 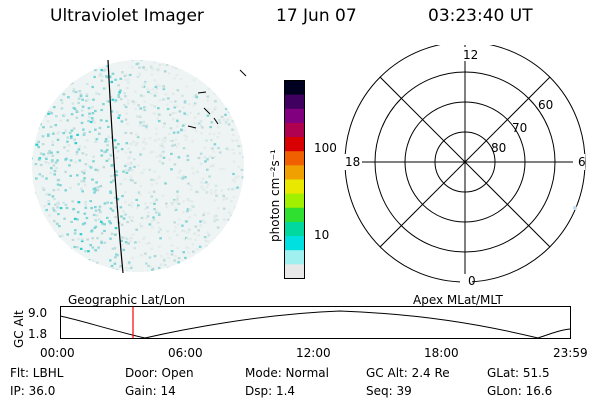 What do you see at coordinates (480, 16) in the screenshot?
I see `time-label: 03:23:40 UT` at bounding box center [480, 16].